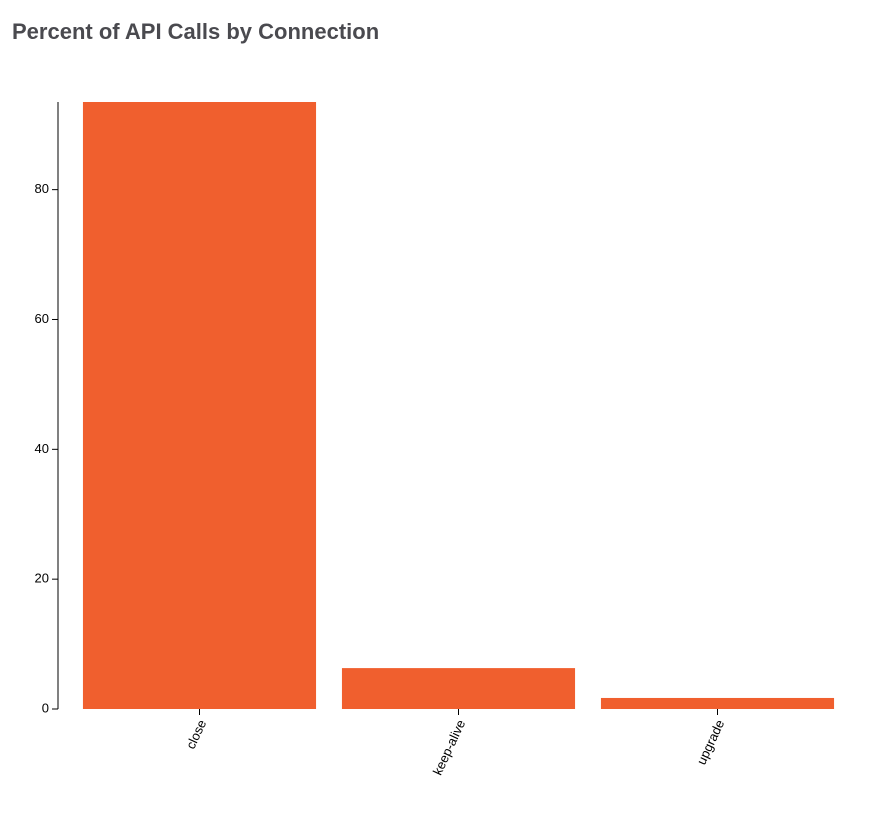 This screenshot has width=880, height=824. Describe the element at coordinates (42, 578) in the screenshot. I see `y-tick-label: 20` at that location.